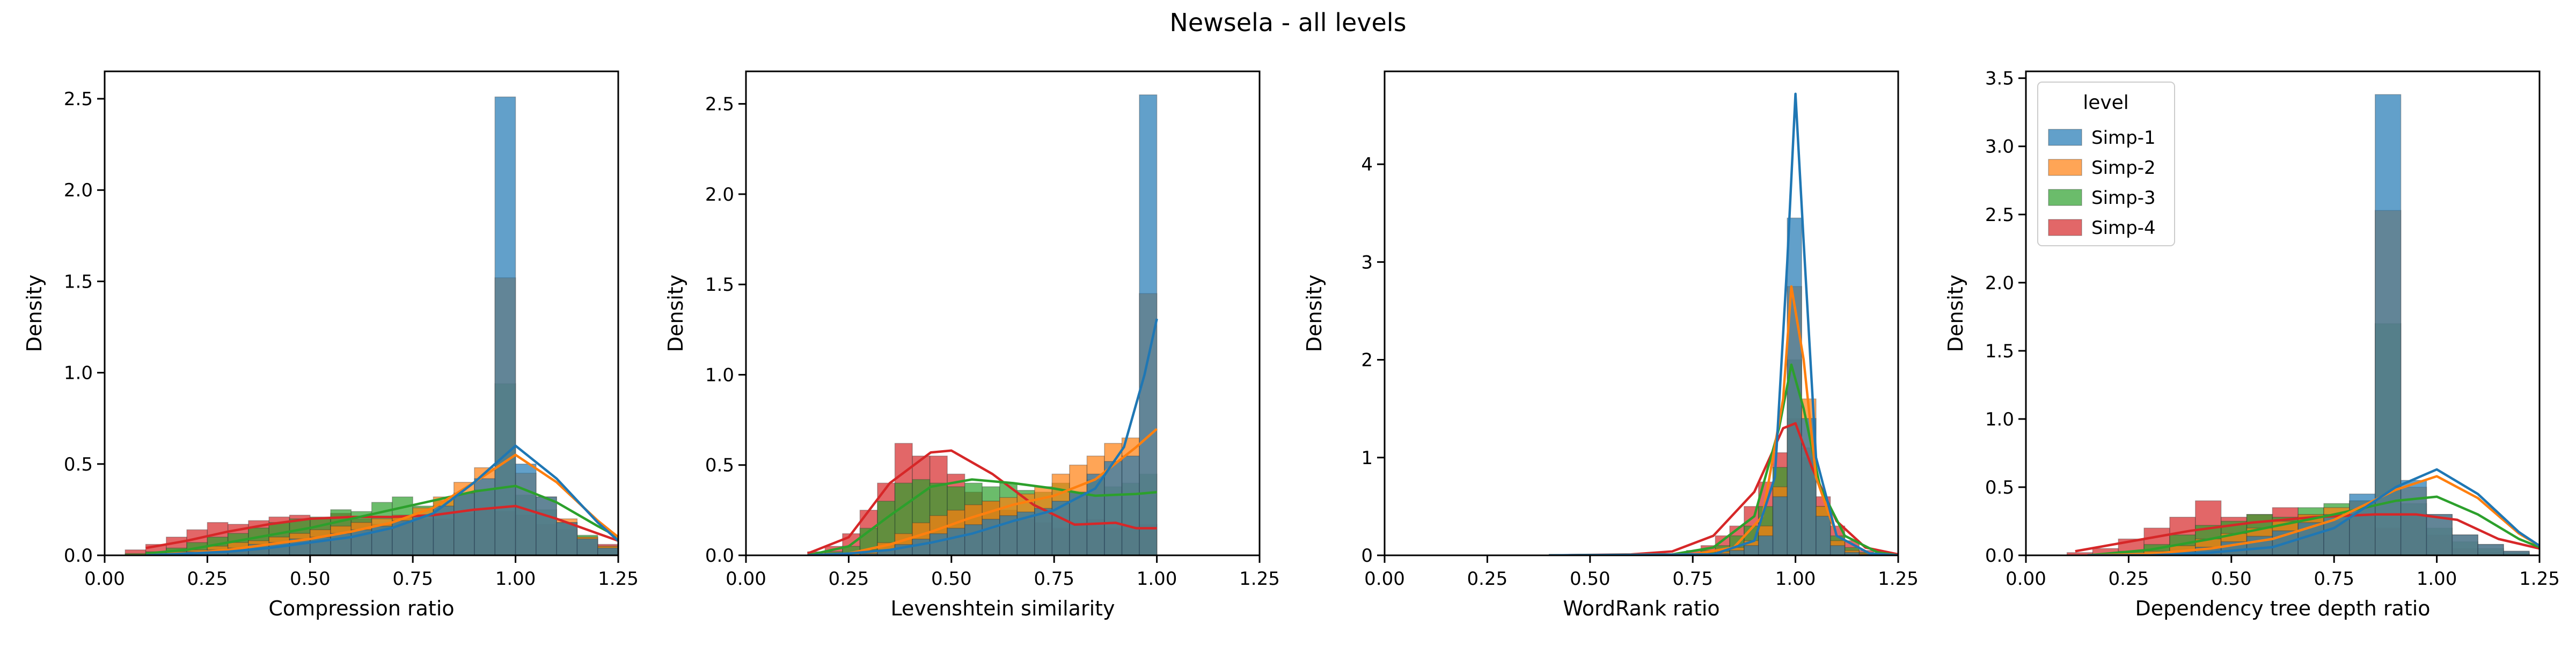 This screenshot has height=646, width=2576. Describe the element at coordinates (1367, 458) in the screenshot. I see `y-tick-label: 1` at that location.